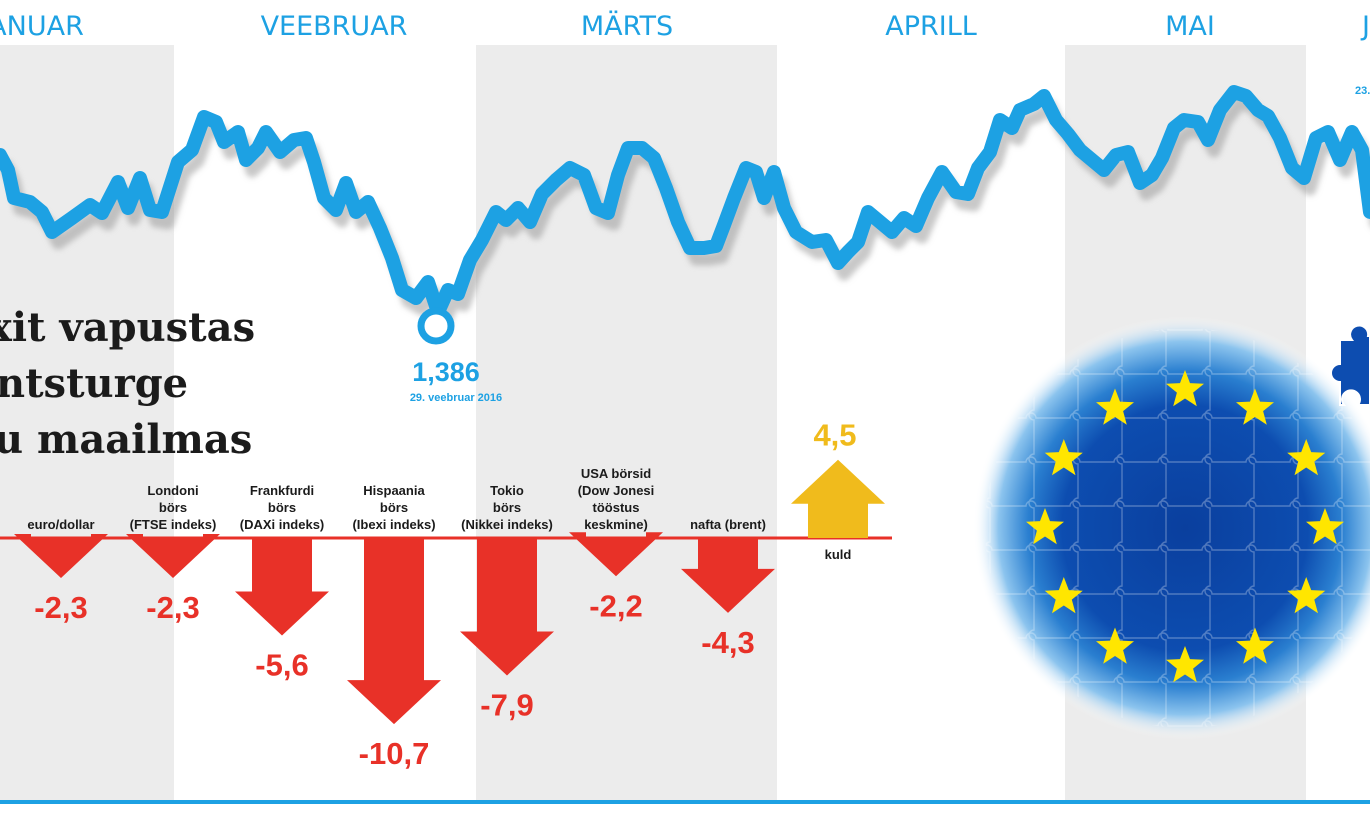 This screenshot has height=820, width=1370. Describe the element at coordinates (1350, 365) in the screenshot. I see `missing-puzzle-piece` at that location.